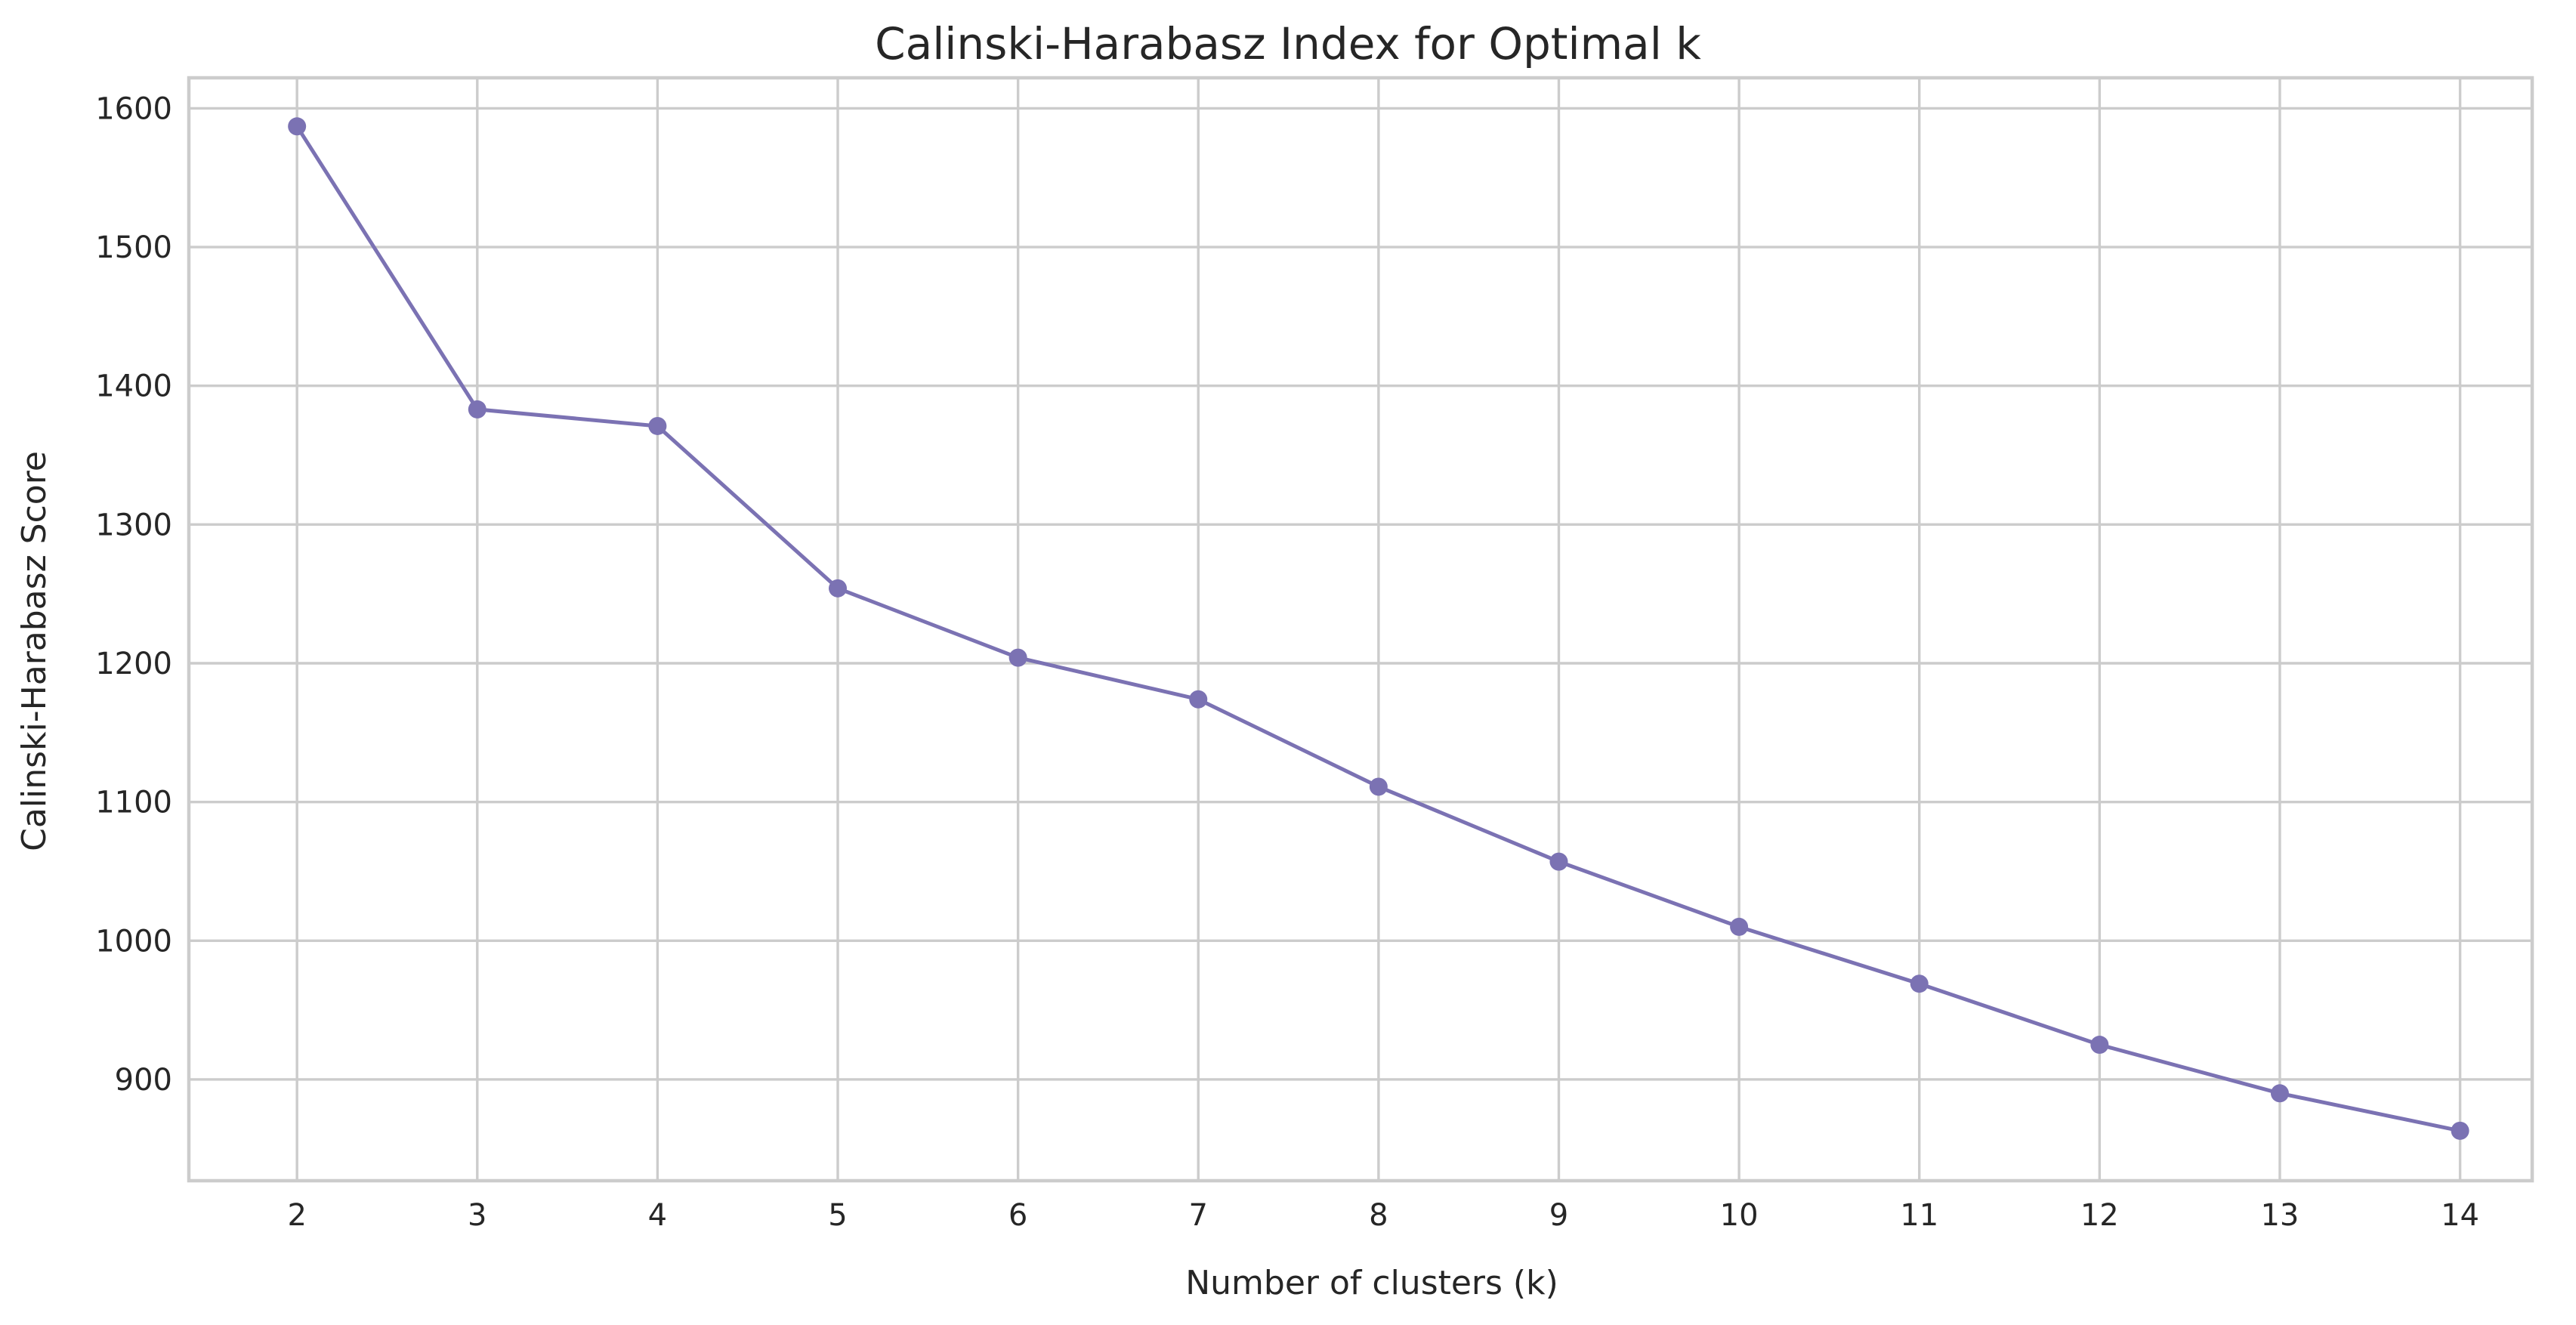 The image size is (2576, 1325). What do you see at coordinates (1017, 1215) in the screenshot?
I see `x-tick-label: 6` at bounding box center [1017, 1215].